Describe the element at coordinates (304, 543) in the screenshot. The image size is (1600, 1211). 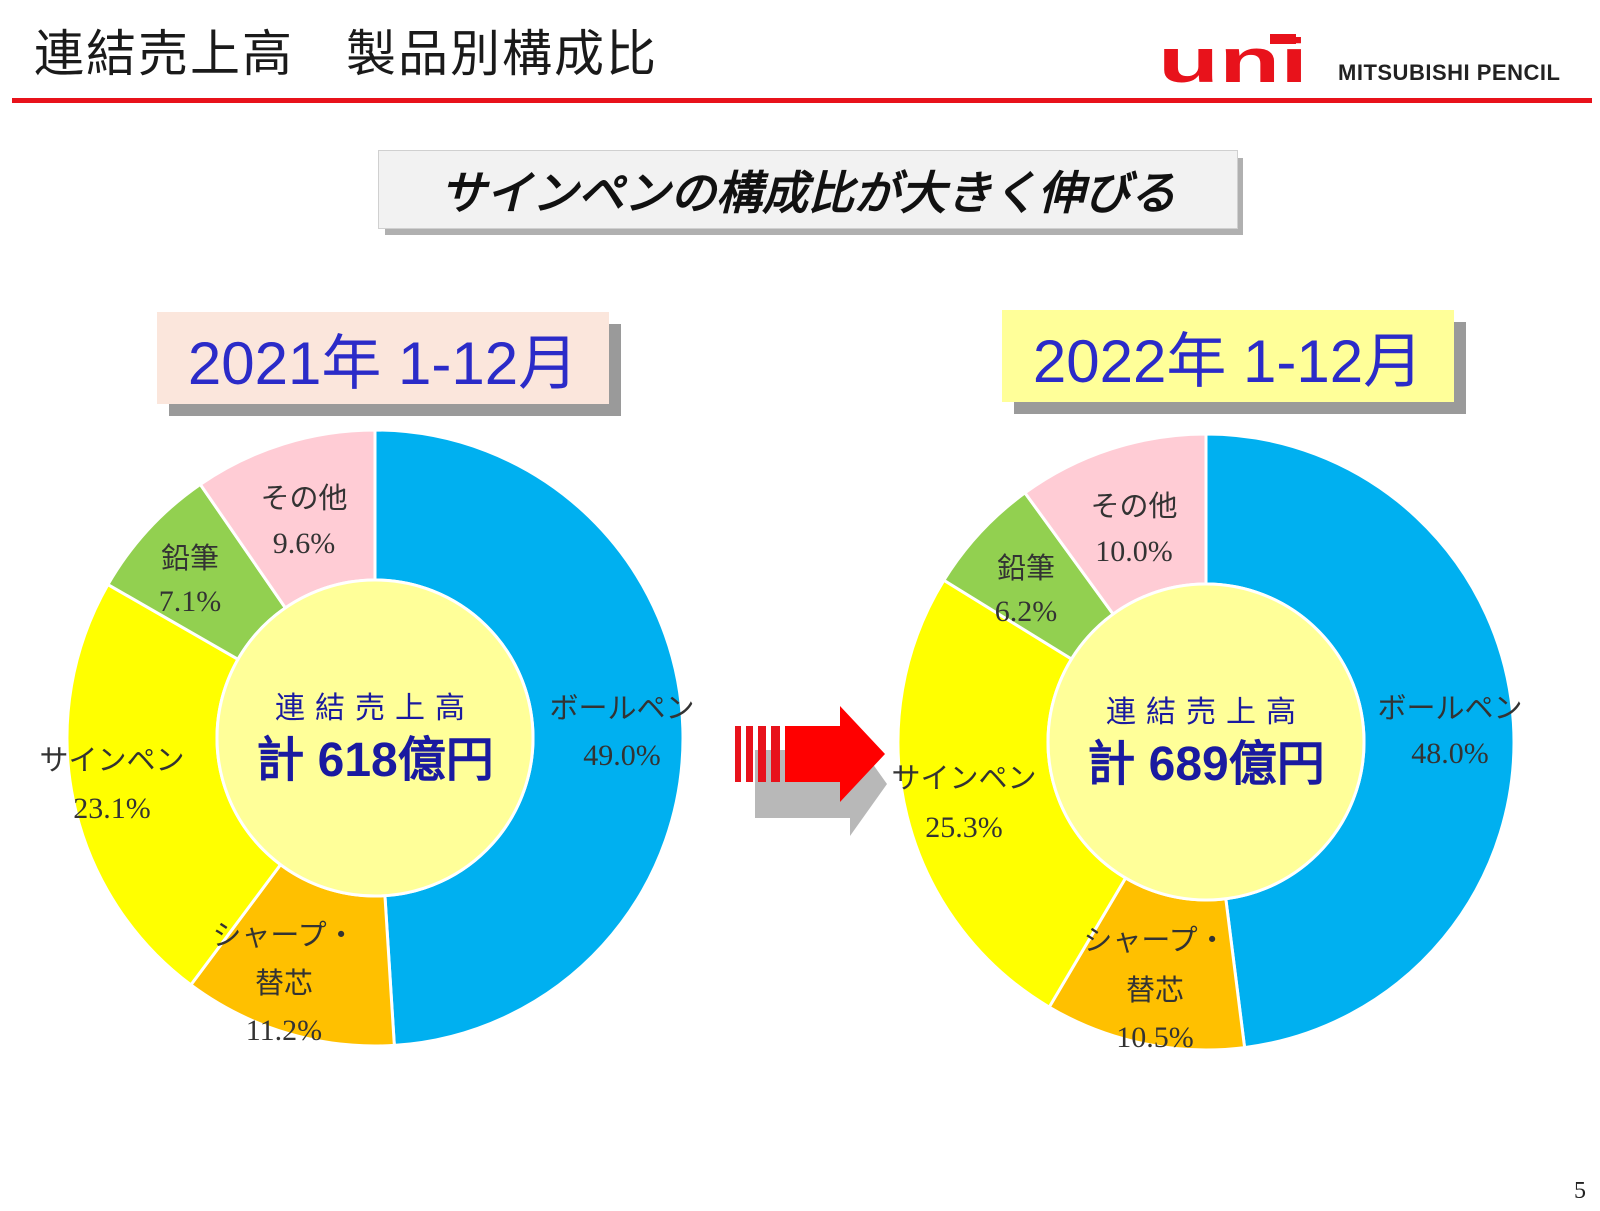
I see `value-label-other: 9.6%` at that location.